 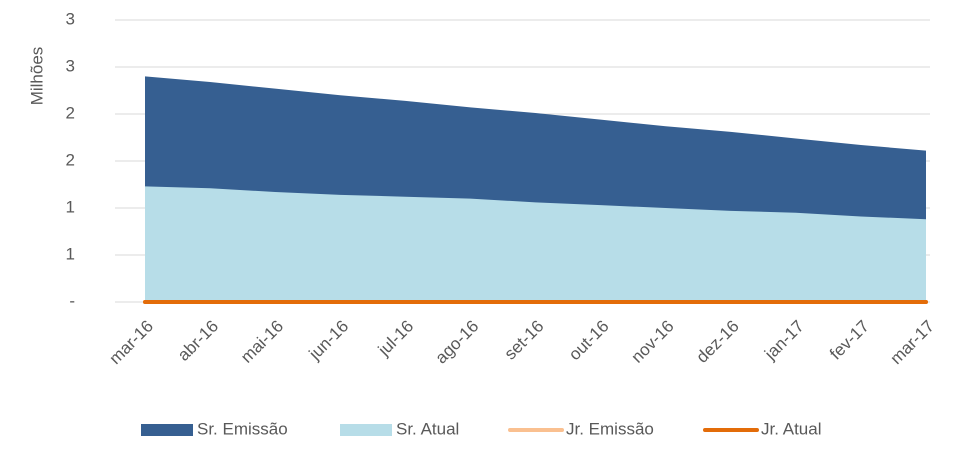 I want to click on x-tick-label: abr-16, so click(x=198, y=341).